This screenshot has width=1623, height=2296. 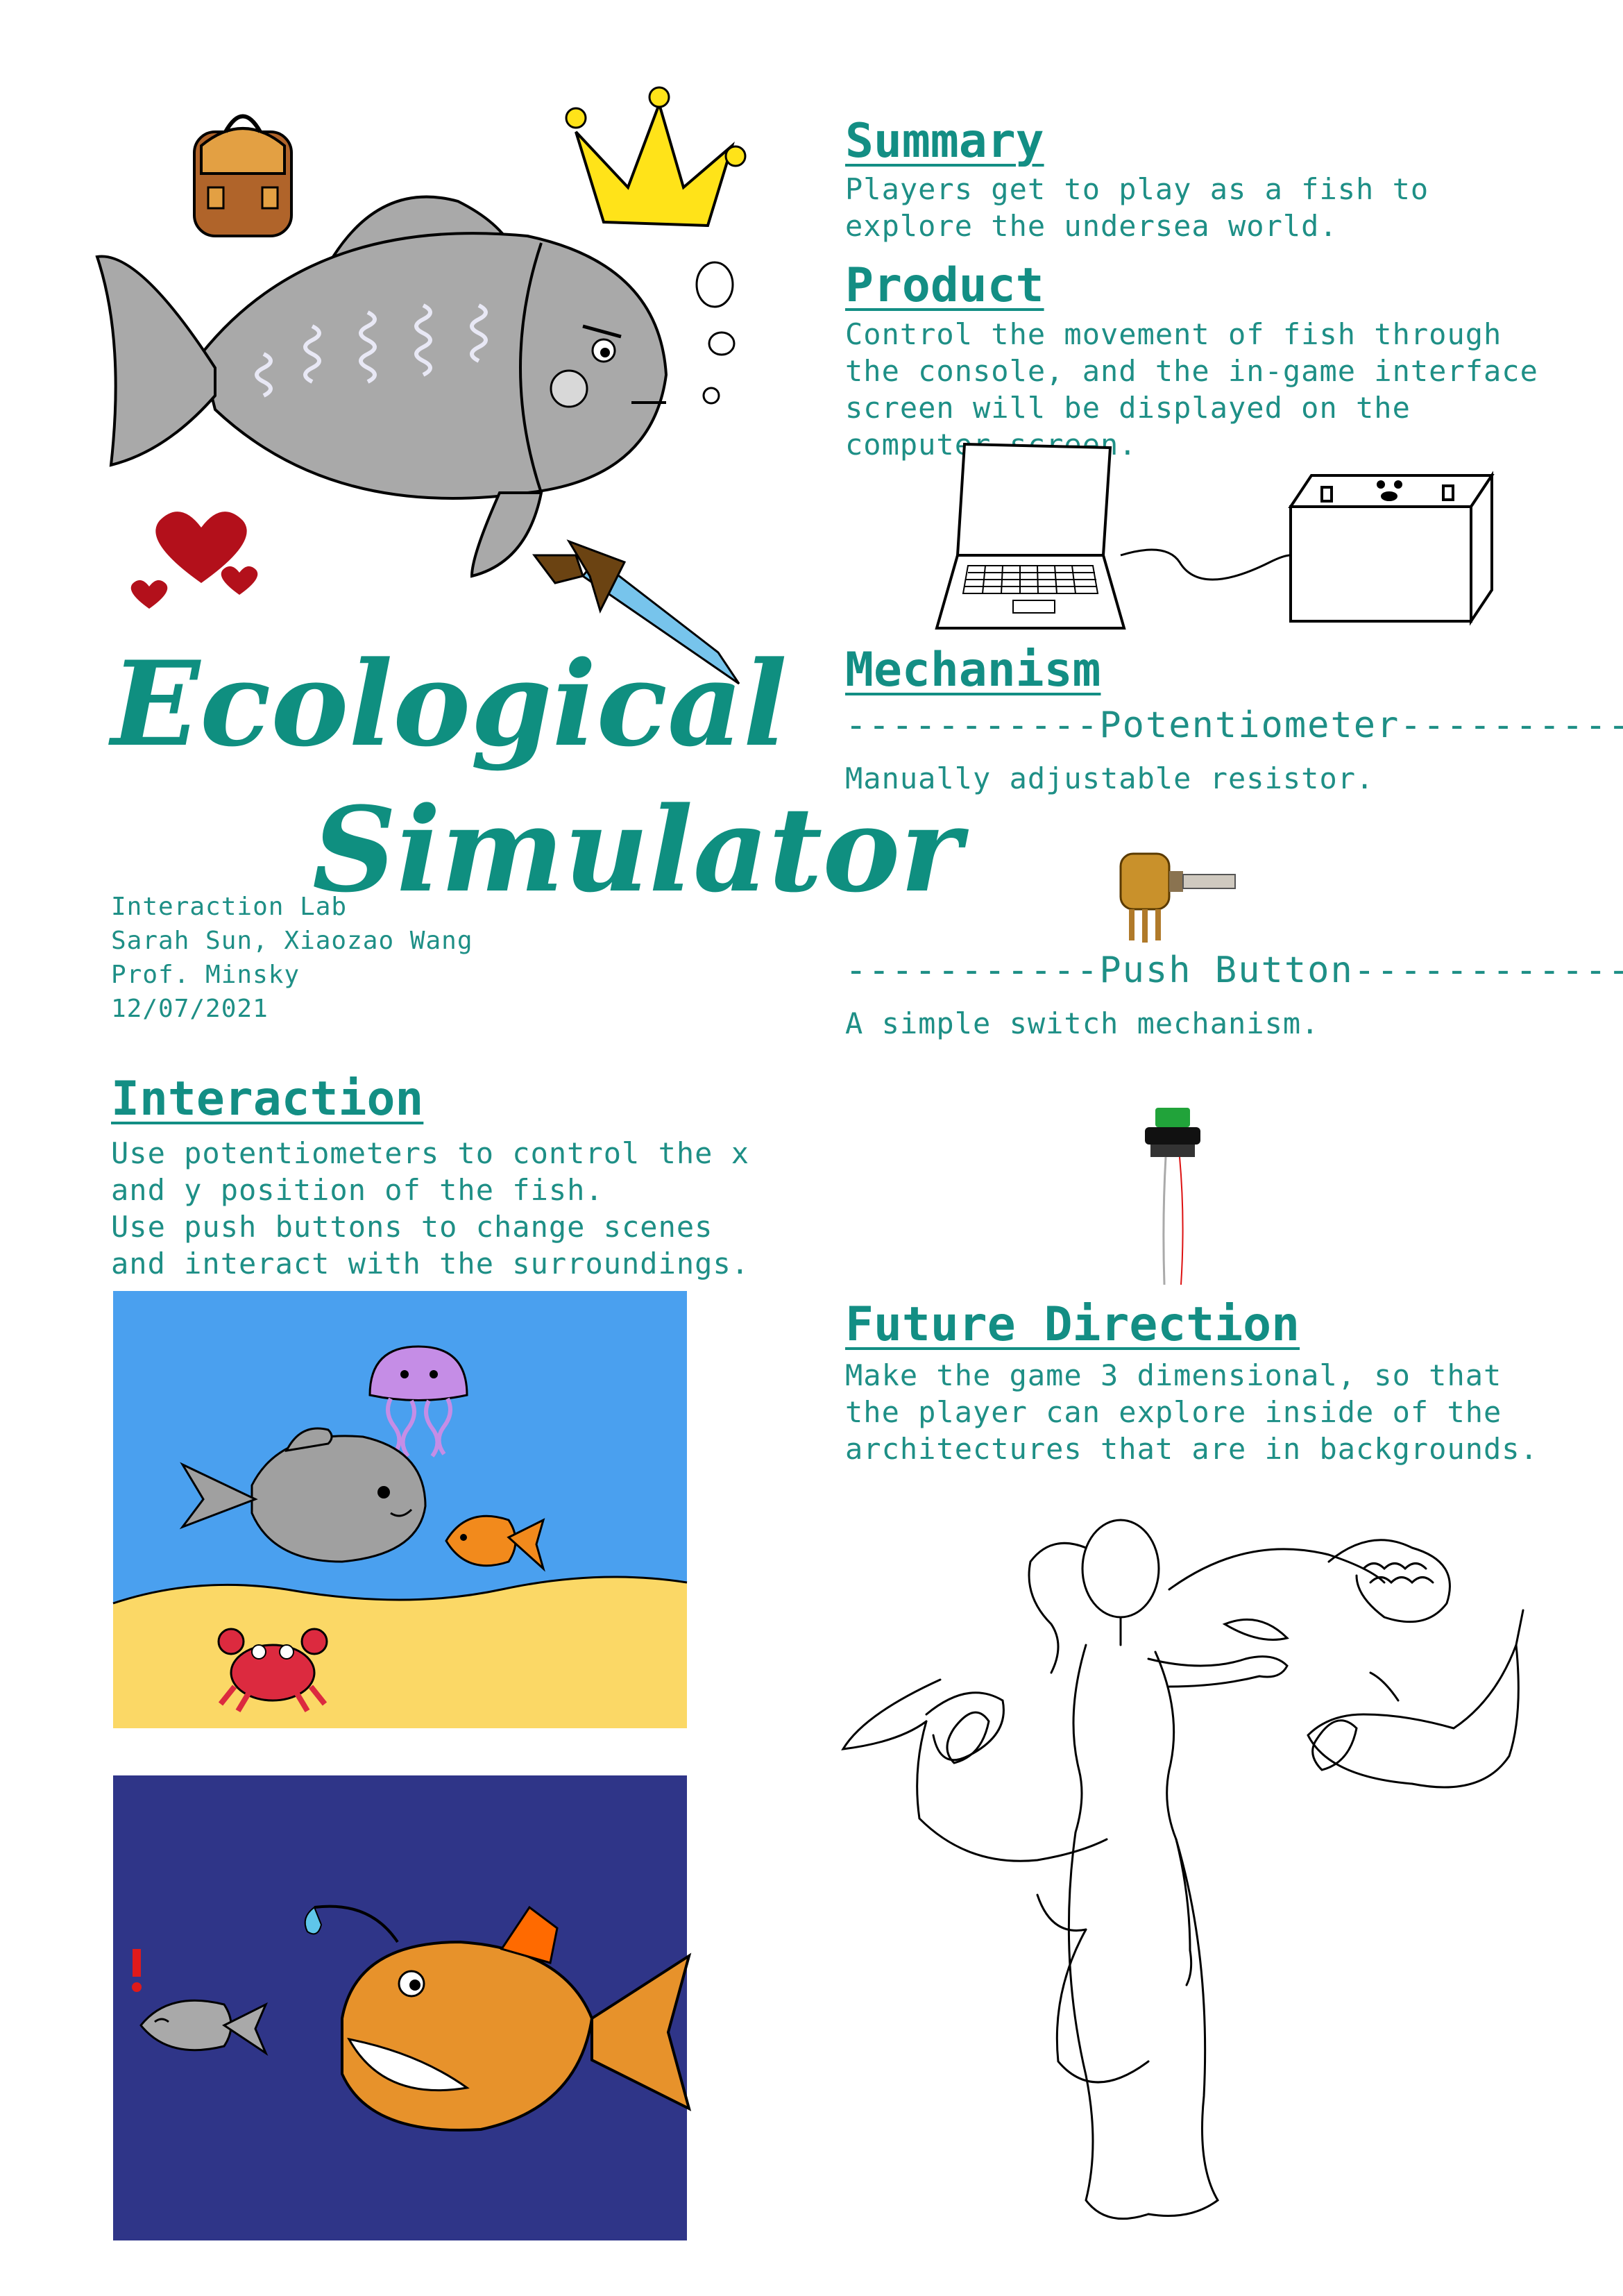 I want to click on push-button-icon, so click(x=1172, y=1196).